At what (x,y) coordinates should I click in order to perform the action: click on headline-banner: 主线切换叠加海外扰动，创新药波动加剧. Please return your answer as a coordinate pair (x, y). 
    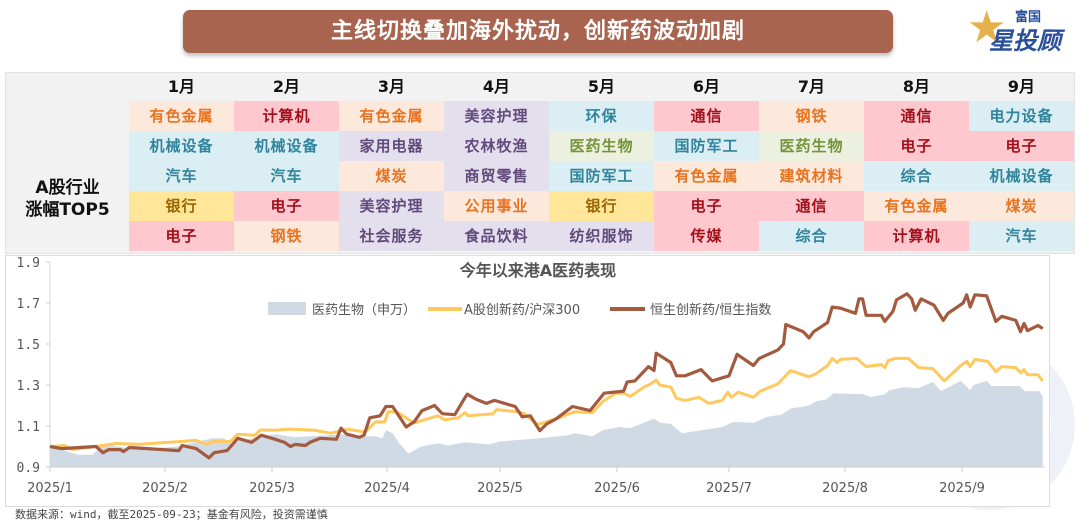
    Looking at the image, I should click on (538, 31).